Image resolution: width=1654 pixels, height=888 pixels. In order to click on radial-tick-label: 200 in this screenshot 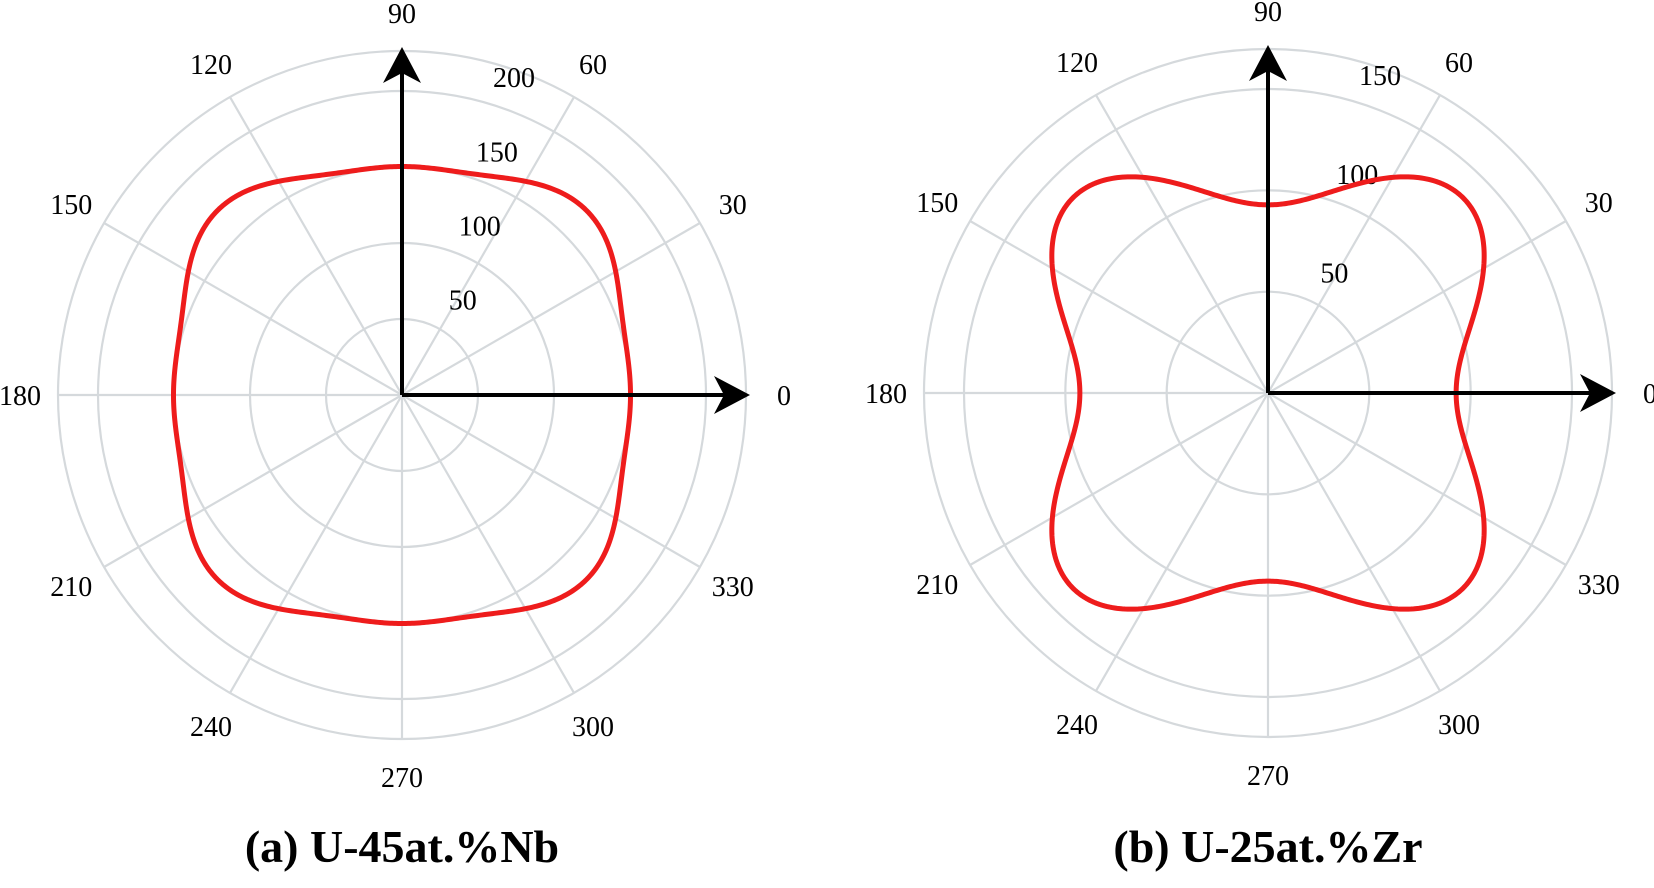, I will do `click(514, 78)`.